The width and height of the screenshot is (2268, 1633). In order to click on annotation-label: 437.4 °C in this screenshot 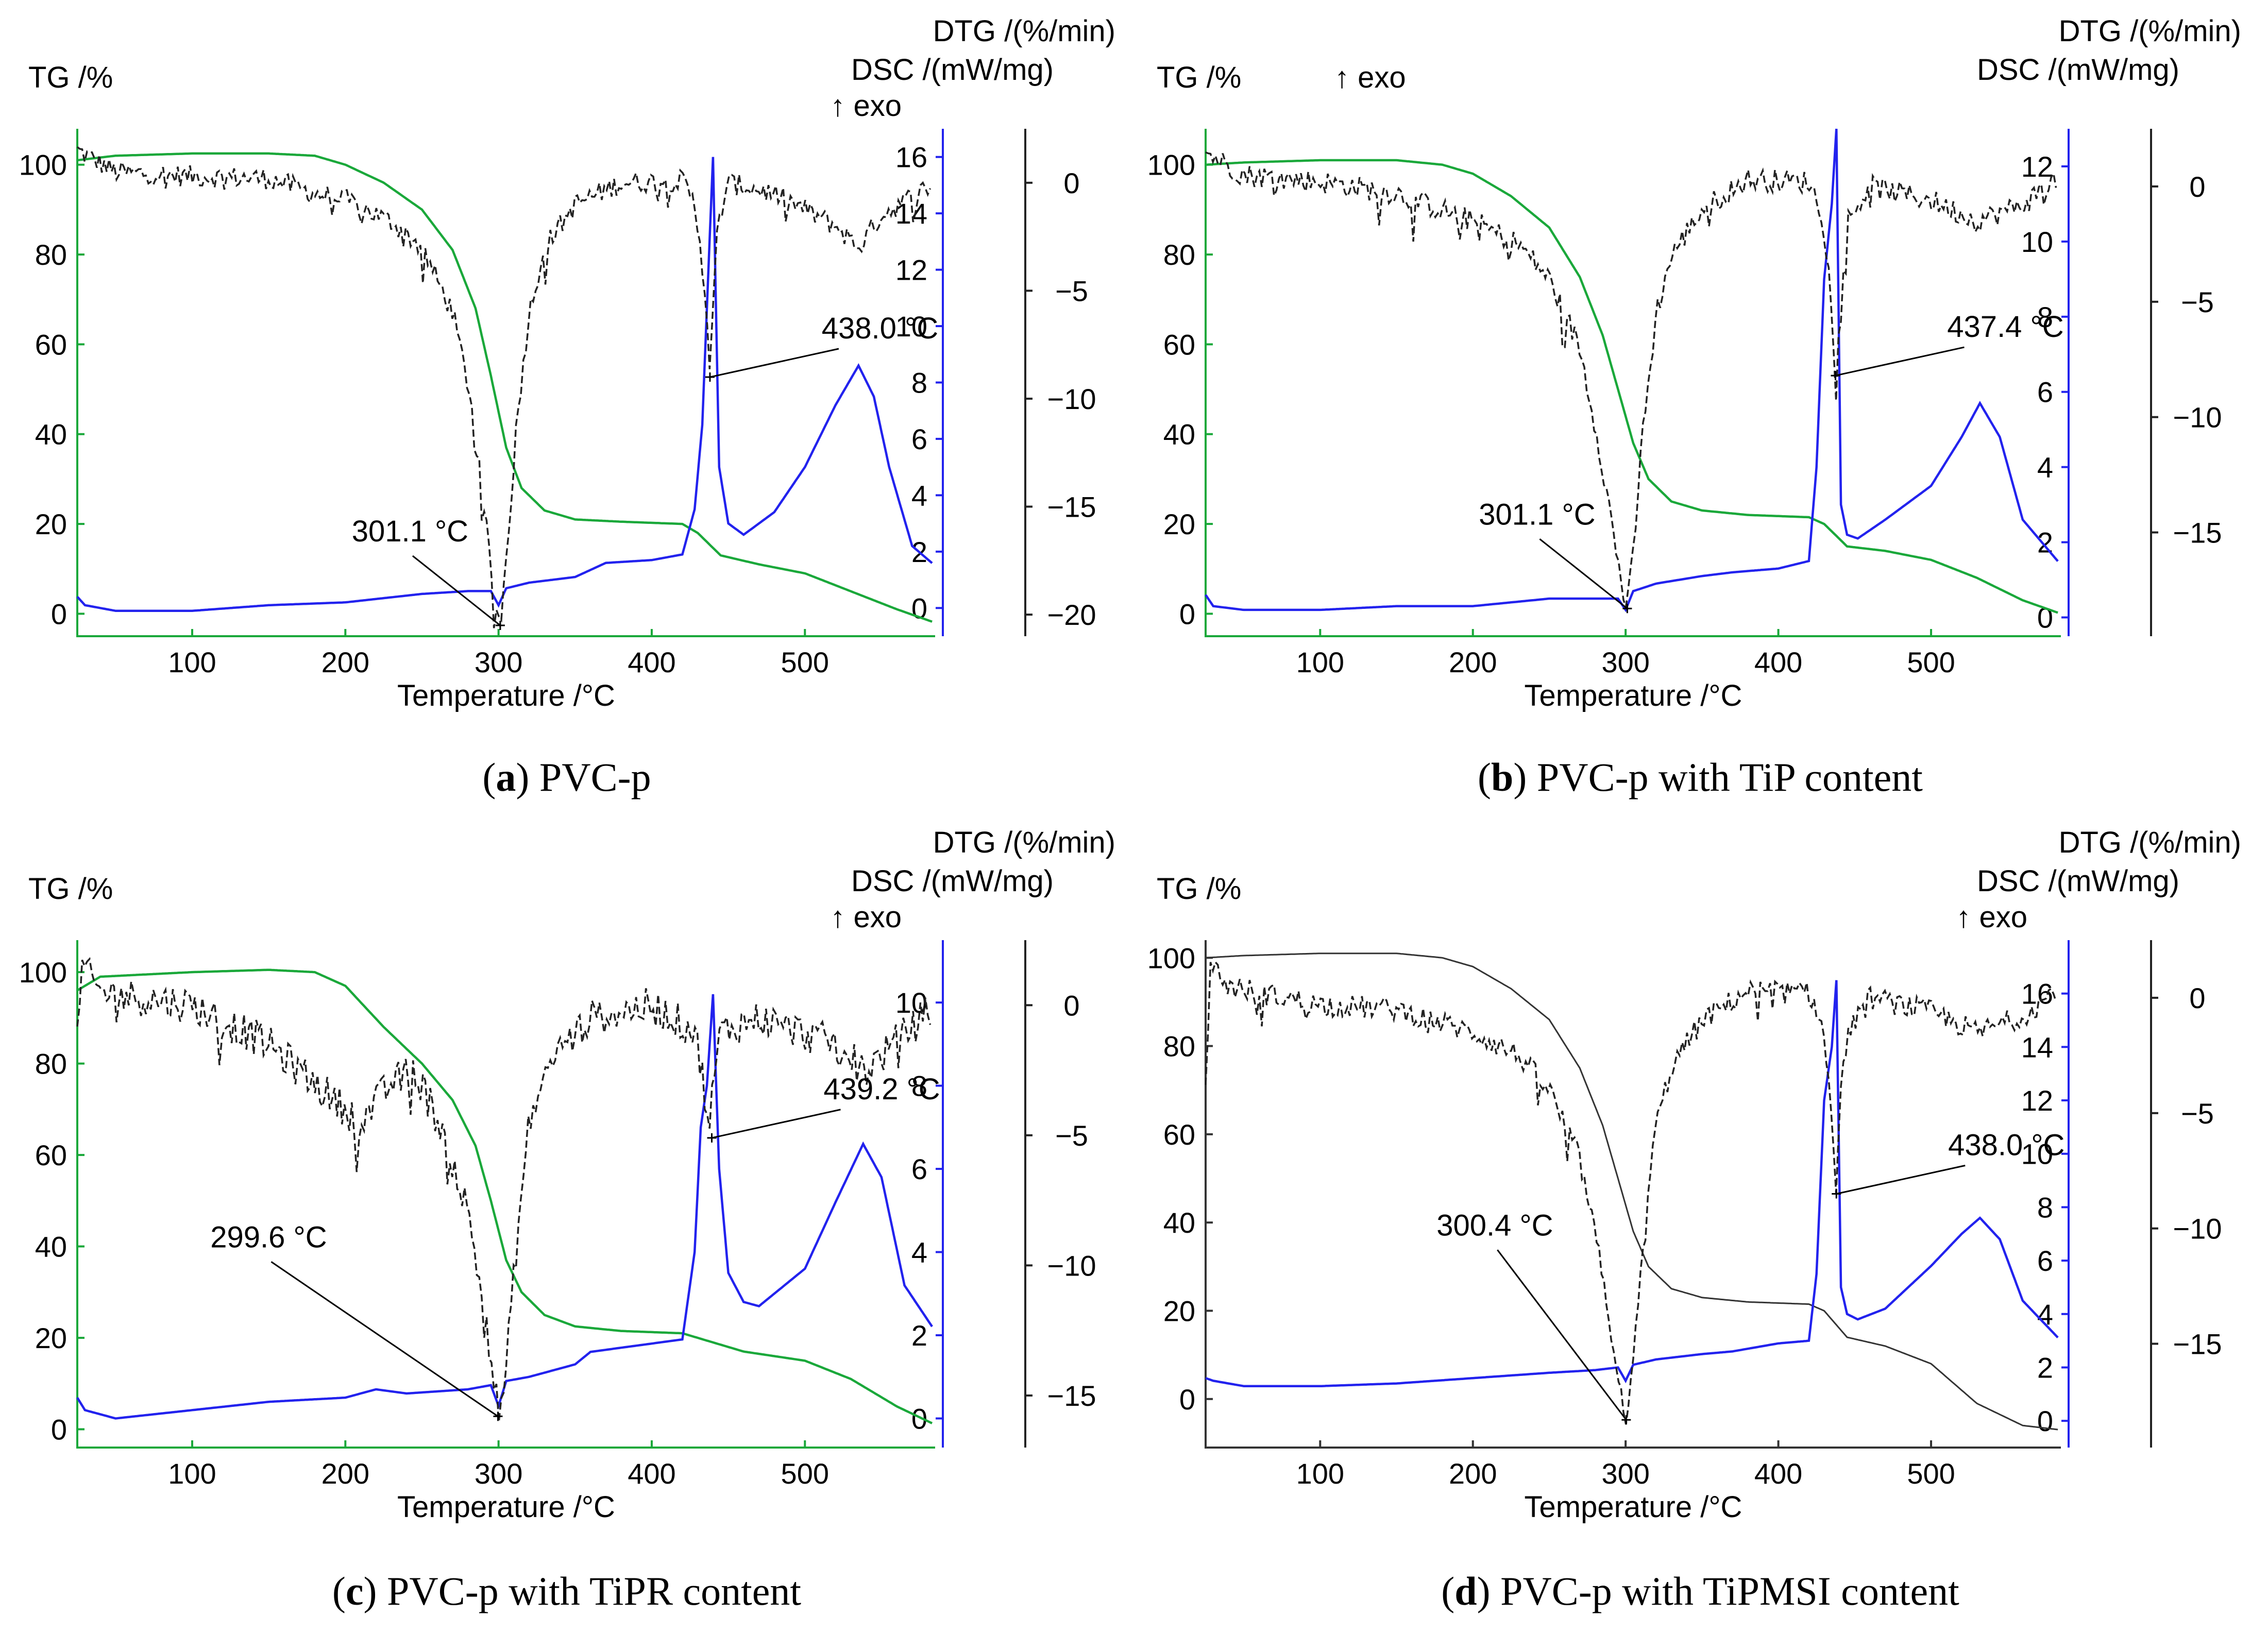, I will do `click(2005, 327)`.